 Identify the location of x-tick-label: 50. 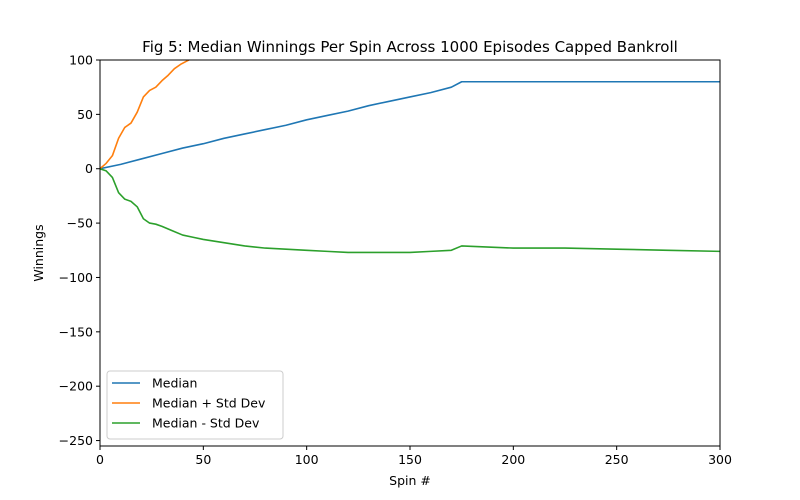
(203, 459).